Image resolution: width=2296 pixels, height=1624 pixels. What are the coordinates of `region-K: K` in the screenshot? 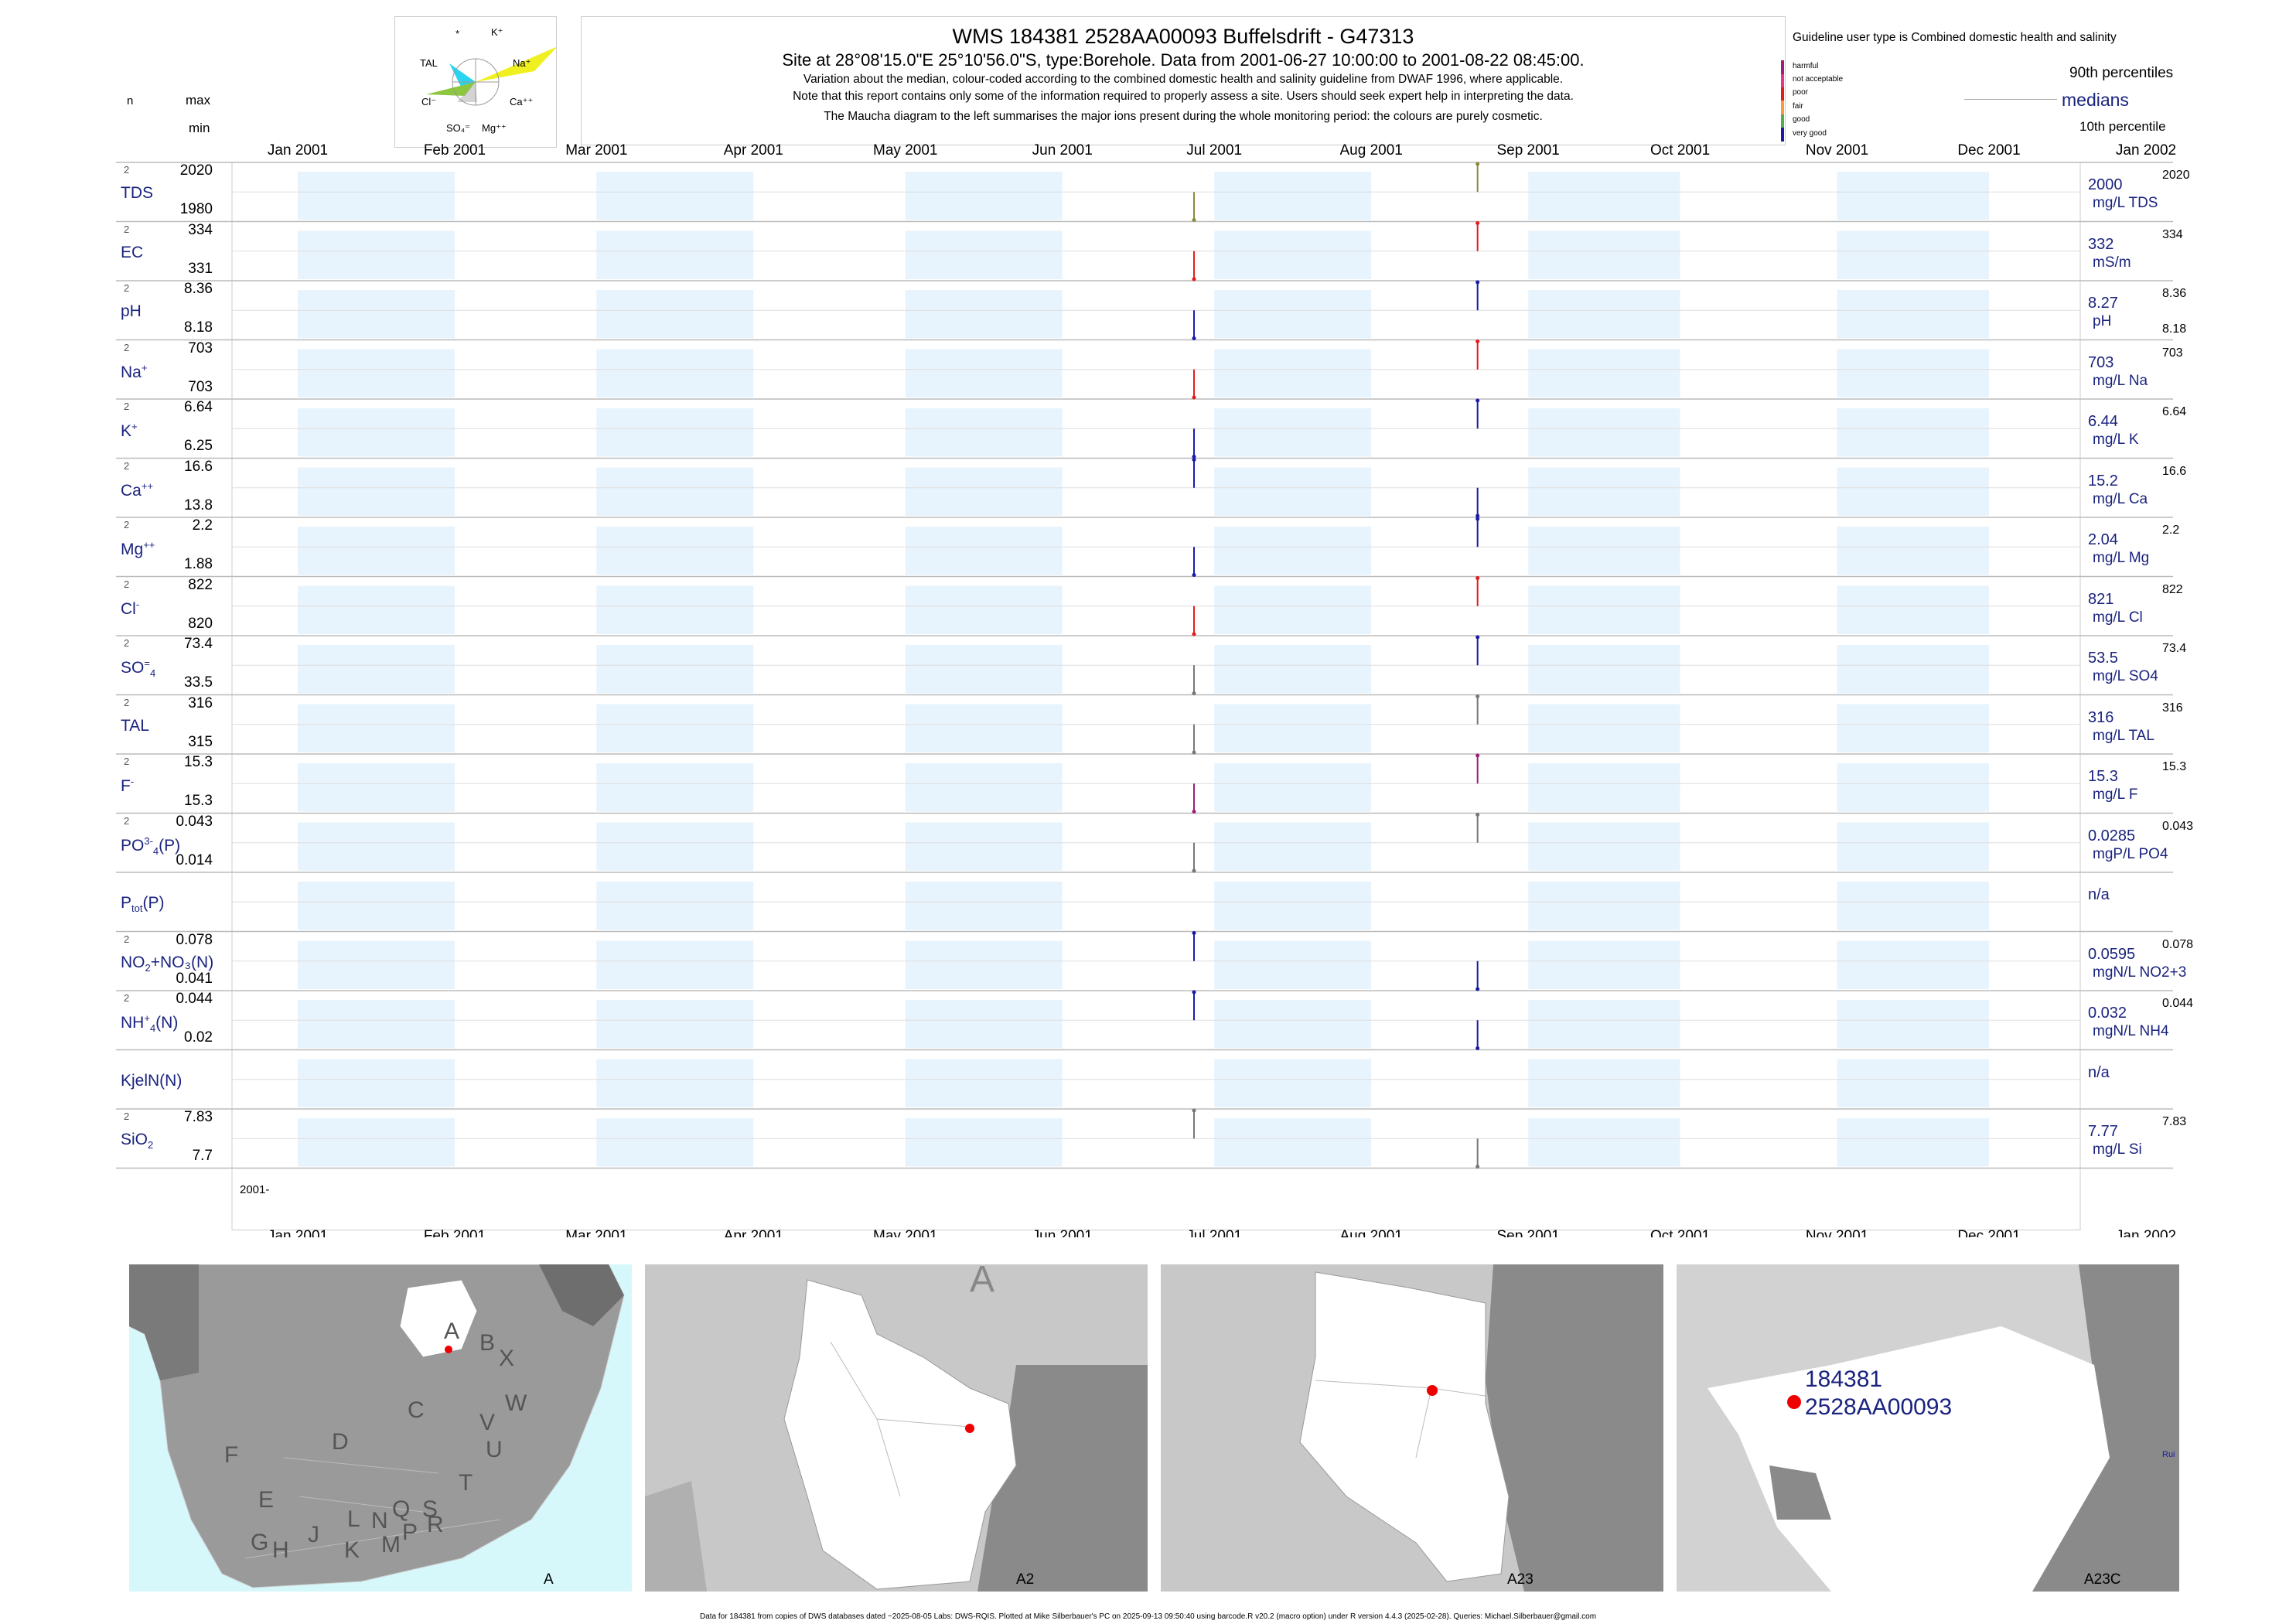 It's located at (352, 1550).